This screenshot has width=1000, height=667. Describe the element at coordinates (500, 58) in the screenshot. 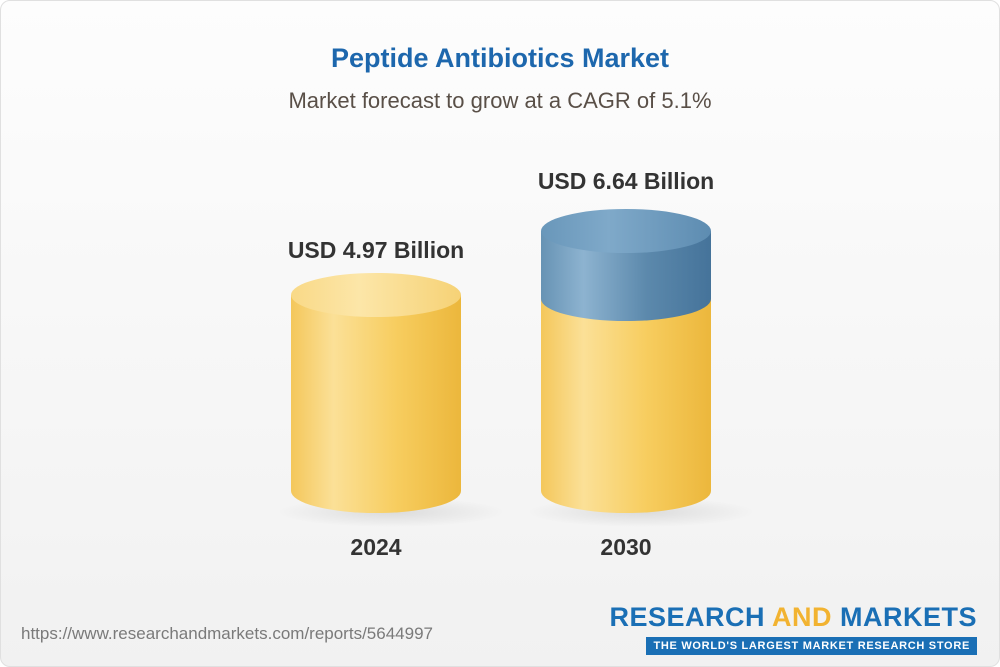

I see `chart-title: Peptide Antibiotics Market` at that location.